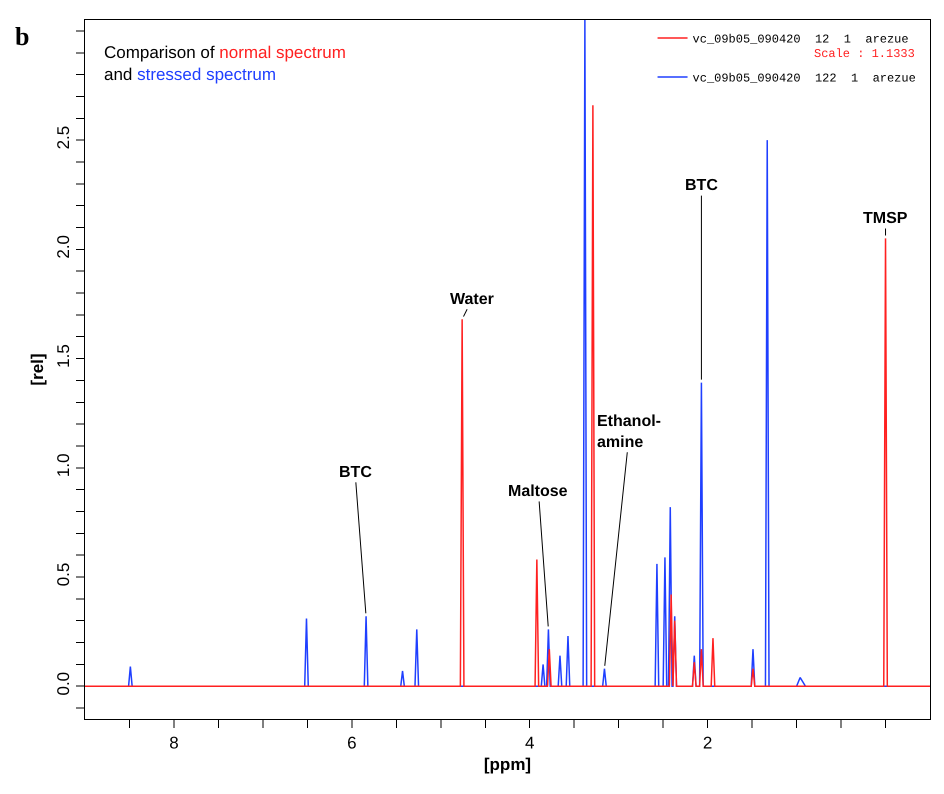 Image resolution: width=944 pixels, height=794 pixels. Describe the element at coordinates (118, 74) in the screenshot. I see `annotation: and` at that location.